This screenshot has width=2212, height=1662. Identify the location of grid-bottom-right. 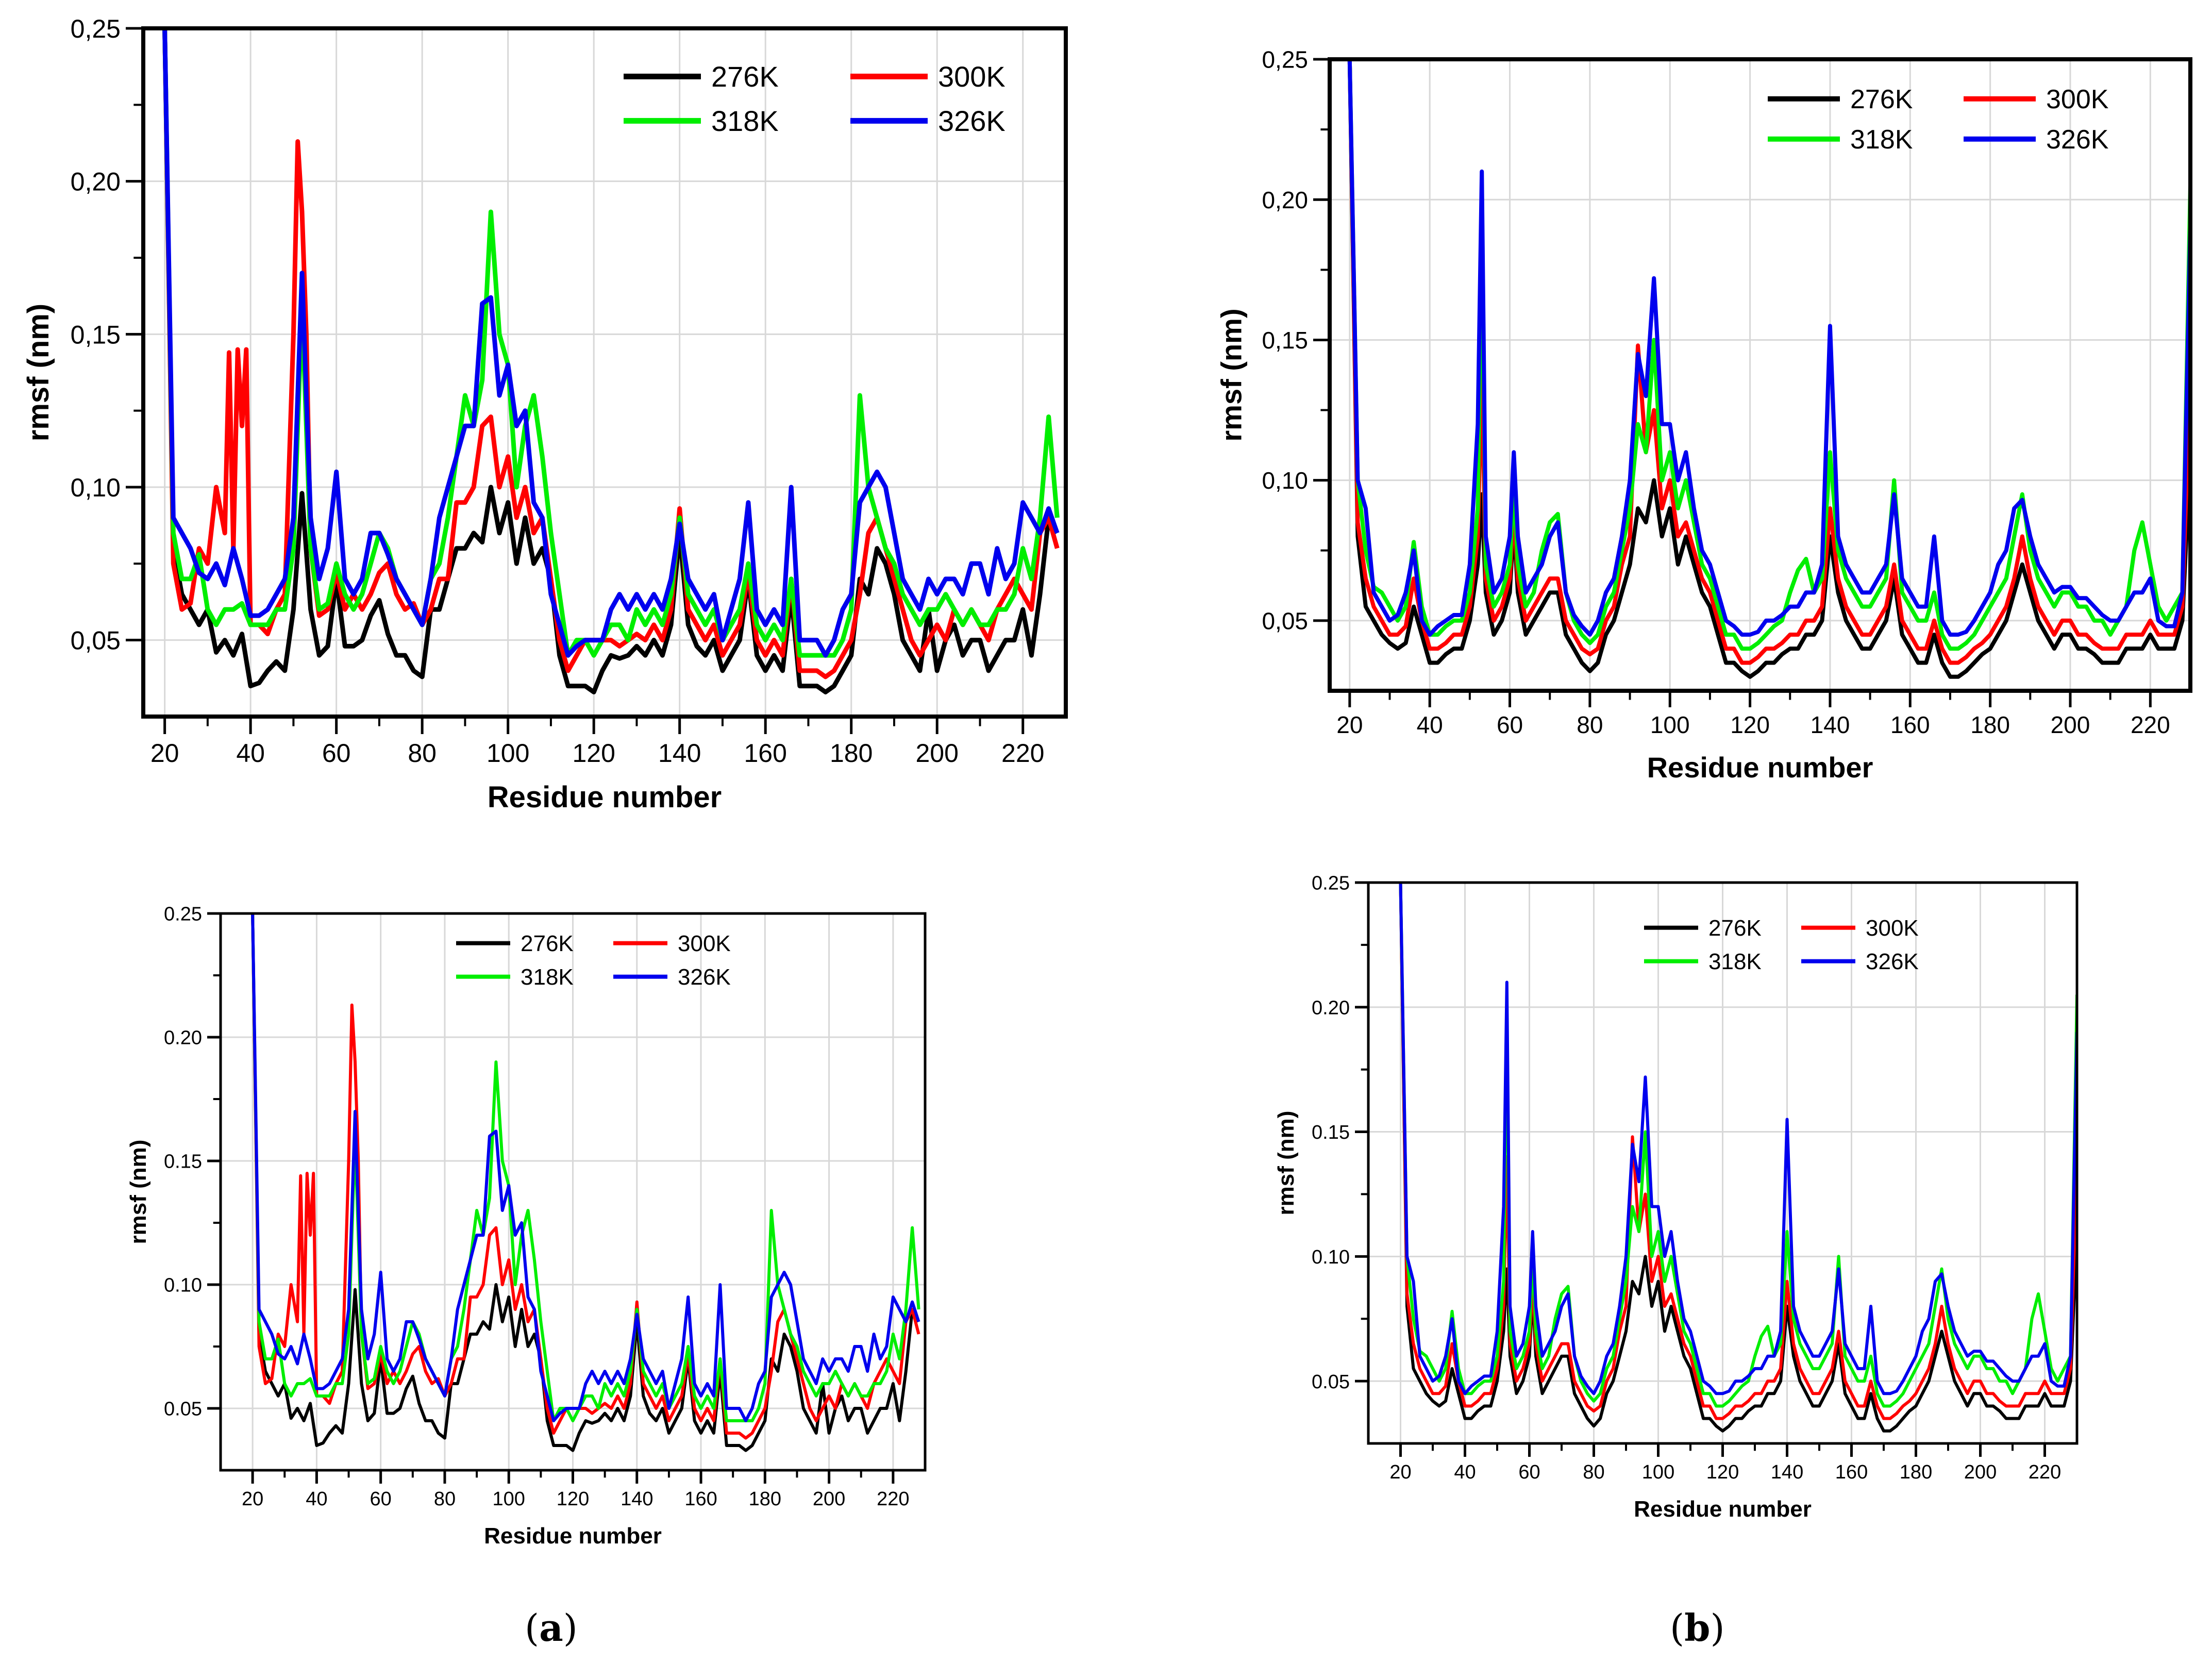
(1722, 1162).